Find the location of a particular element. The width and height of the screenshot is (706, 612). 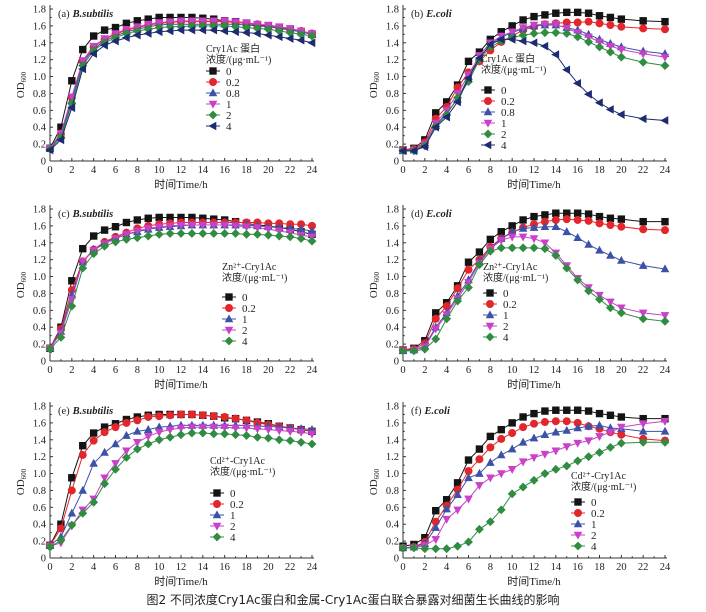

x-tick-label: 16 is located at coordinates (224, 370).